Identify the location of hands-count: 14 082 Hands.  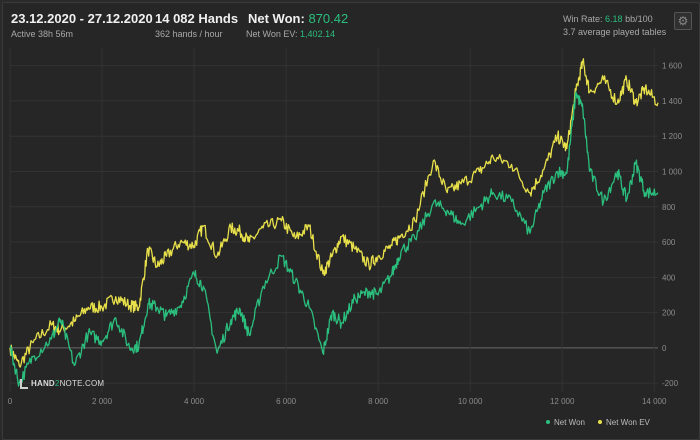
(197, 18).